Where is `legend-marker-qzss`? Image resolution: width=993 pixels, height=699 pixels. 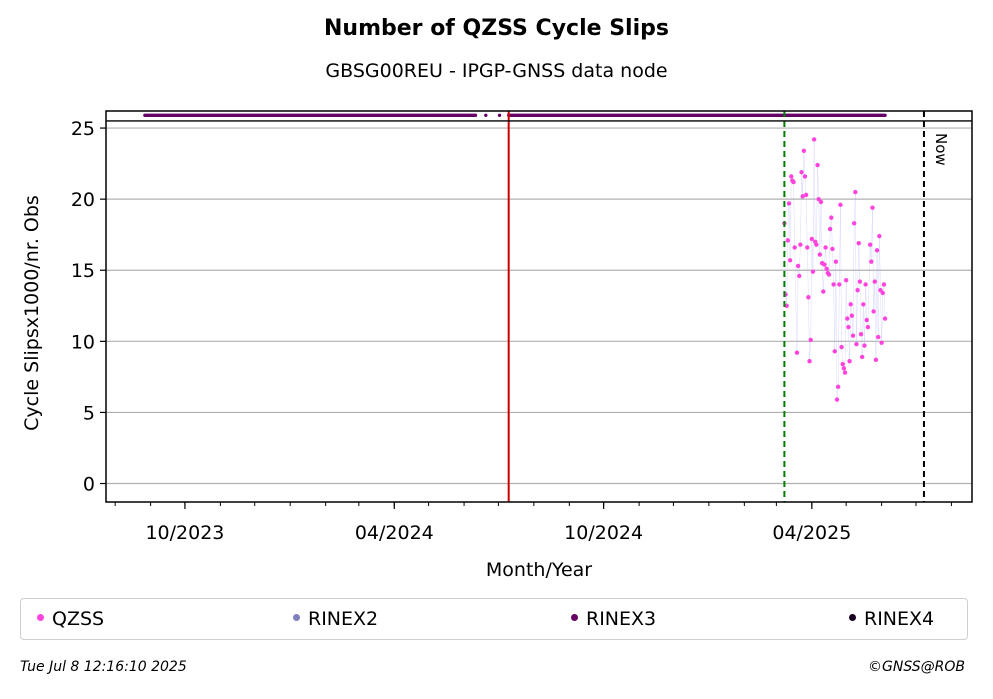
legend-marker-qzss is located at coordinates (40, 617).